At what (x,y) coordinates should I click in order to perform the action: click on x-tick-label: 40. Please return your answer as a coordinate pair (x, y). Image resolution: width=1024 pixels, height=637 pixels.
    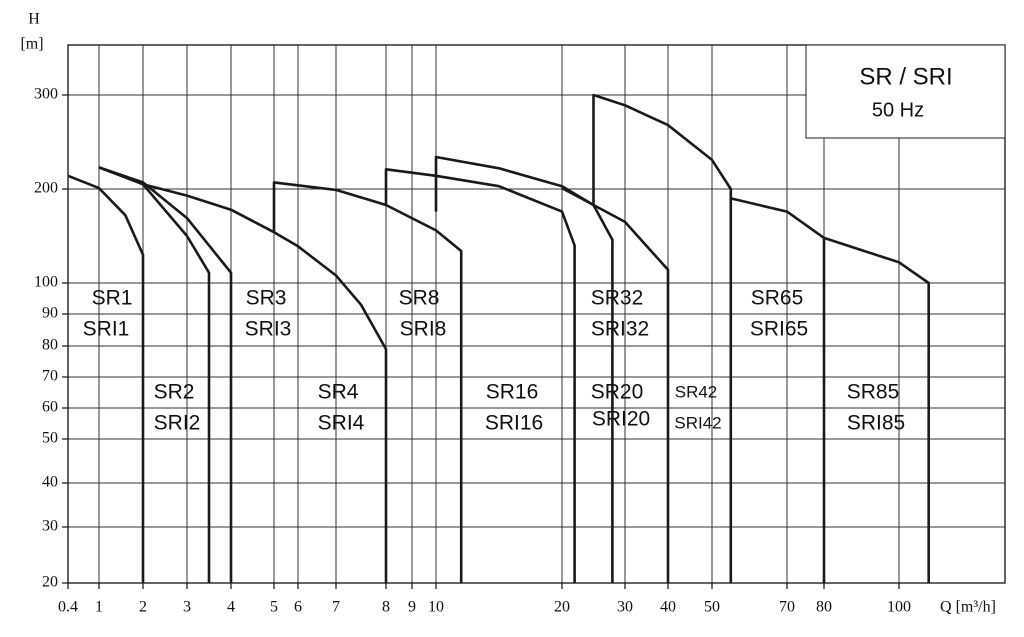
    Looking at the image, I should click on (668, 607).